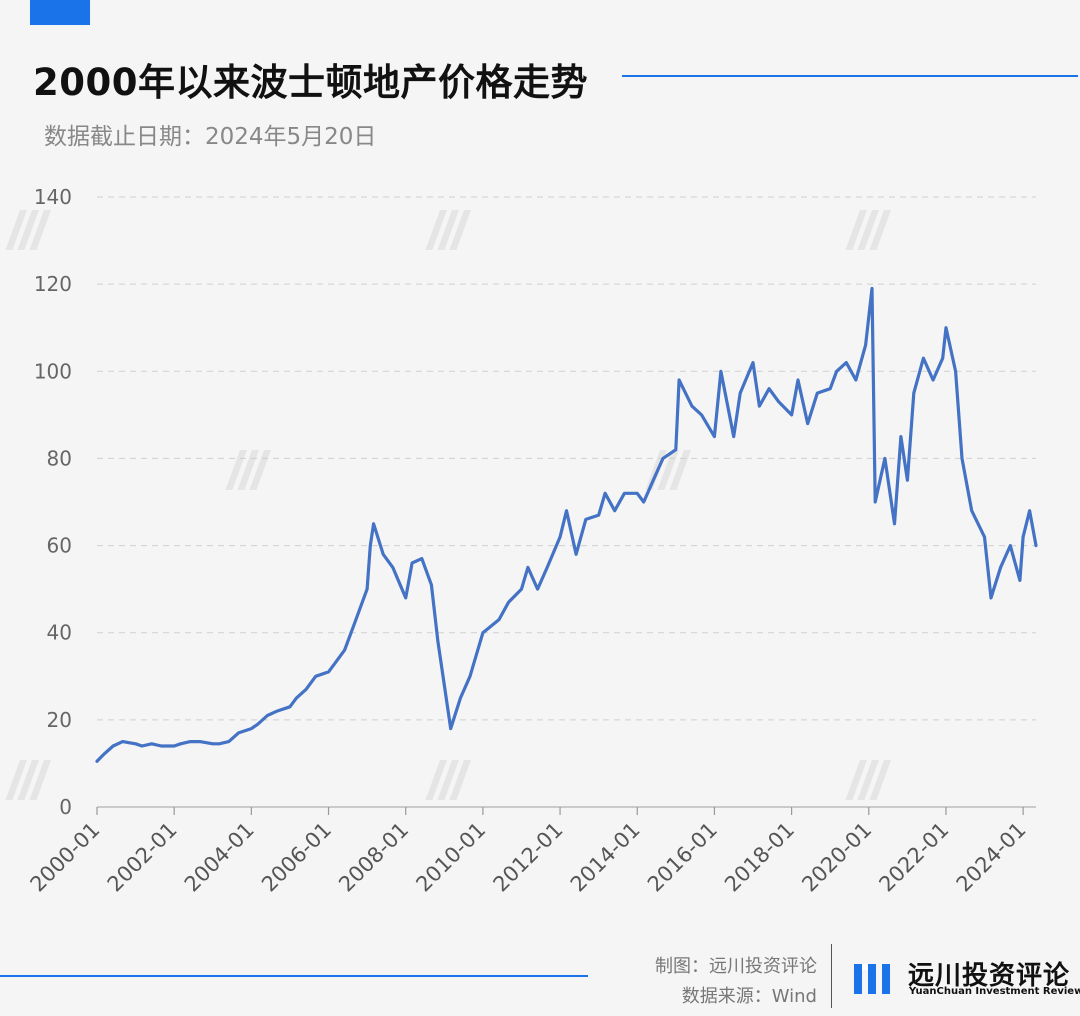  I want to click on y-tick-label: 140, so click(53, 197).